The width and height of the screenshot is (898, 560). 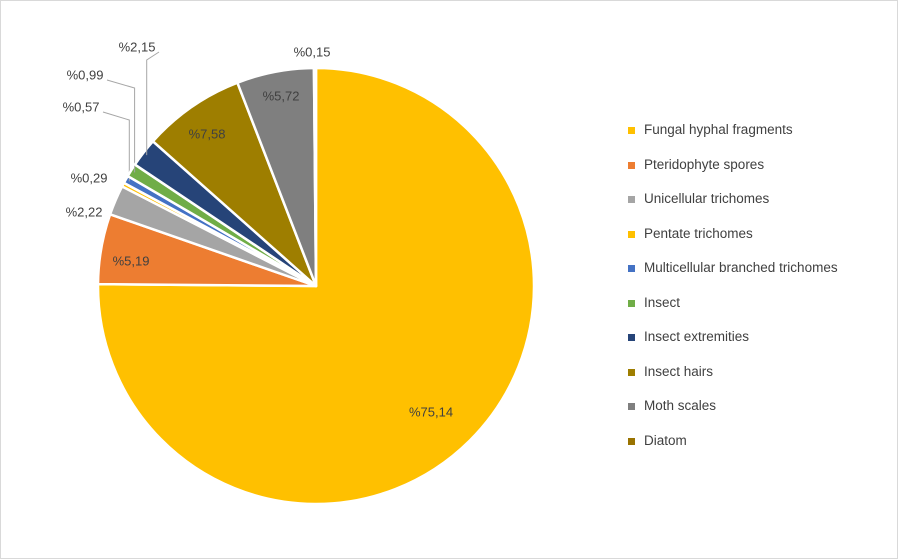 What do you see at coordinates (733, 312) in the screenshot?
I see `legend-item: Insect` at bounding box center [733, 312].